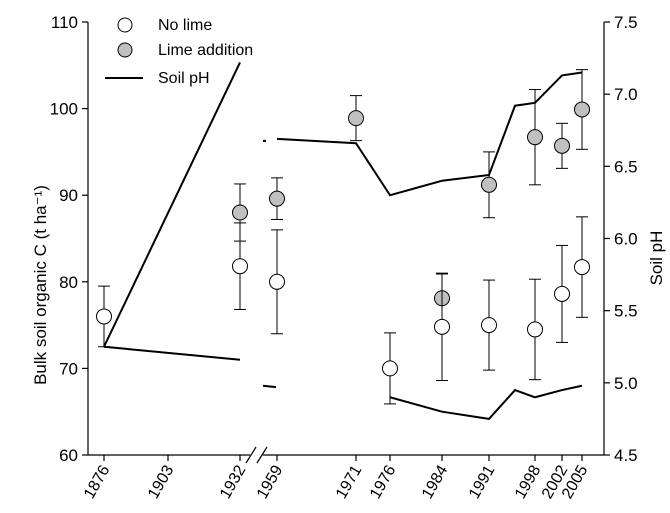 This screenshot has height=513, width=670. Describe the element at coordinates (97, 481) in the screenshot. I see `x-tick-label: 1876` at that location.